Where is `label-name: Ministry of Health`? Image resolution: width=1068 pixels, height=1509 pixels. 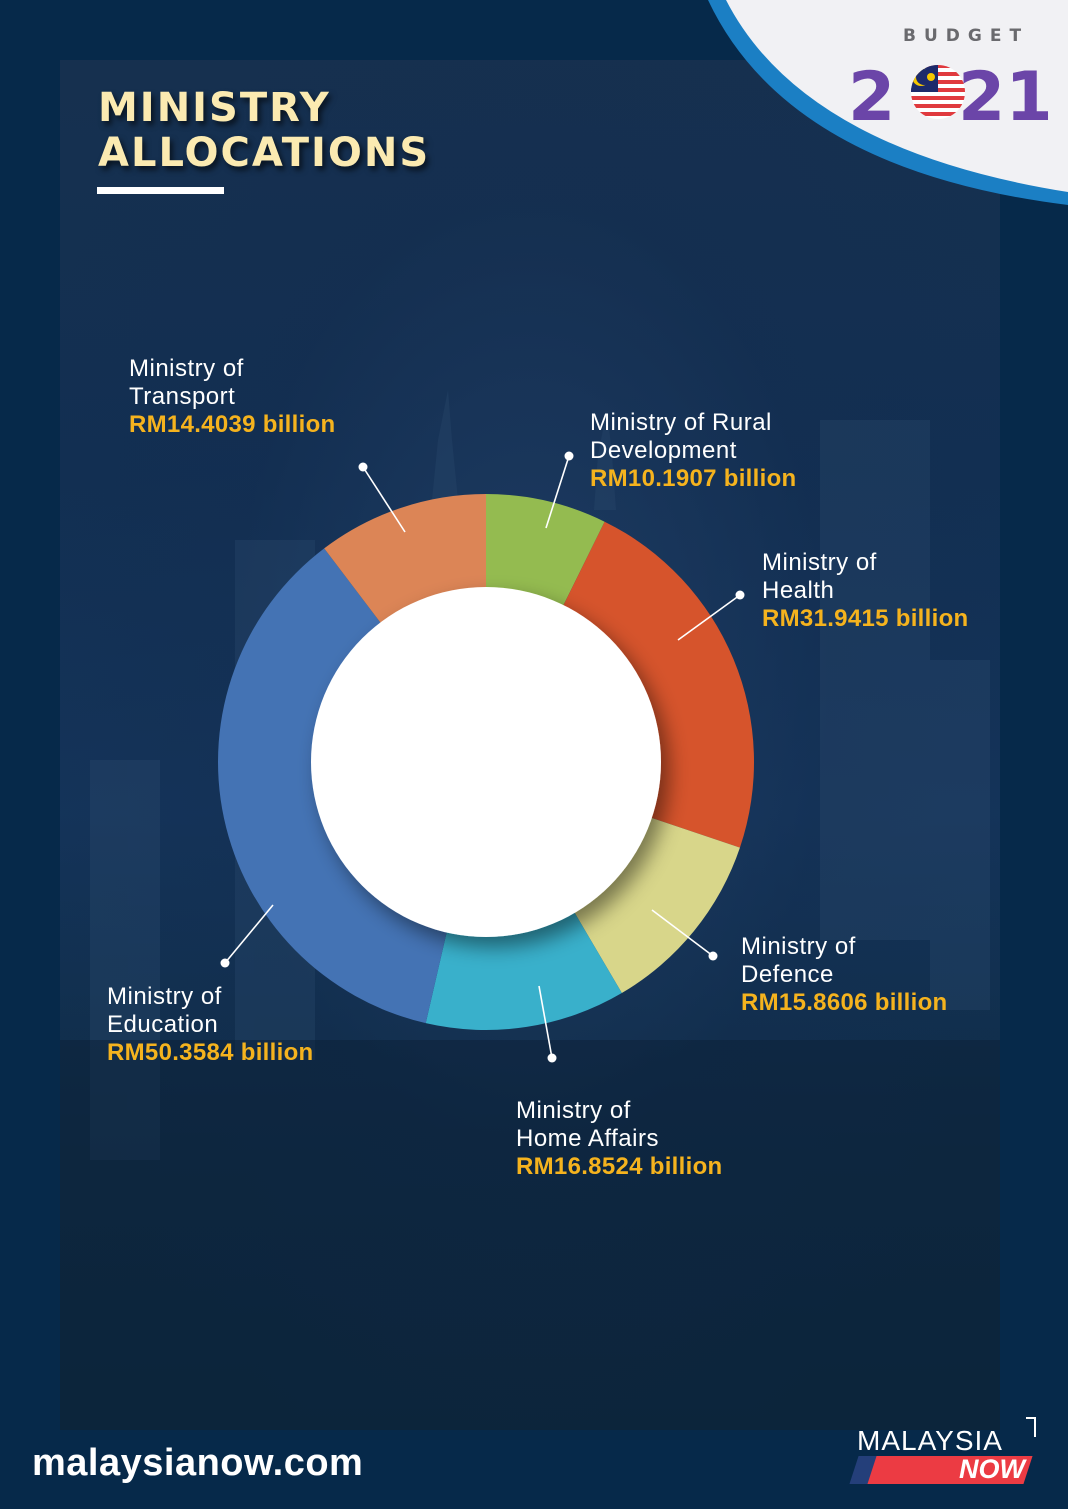 label-name: Ministry of Health is located at coordinates (819, 576).